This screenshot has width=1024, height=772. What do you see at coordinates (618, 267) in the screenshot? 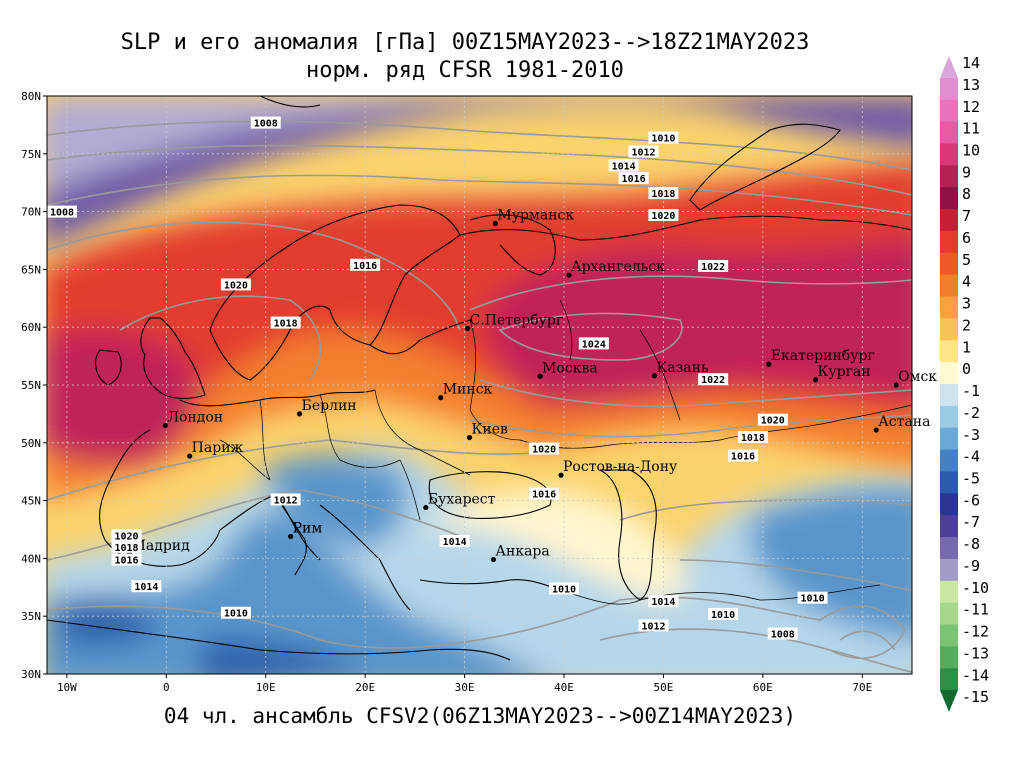
I see `city-label: Архангельск` at bounding box center [618, 267].